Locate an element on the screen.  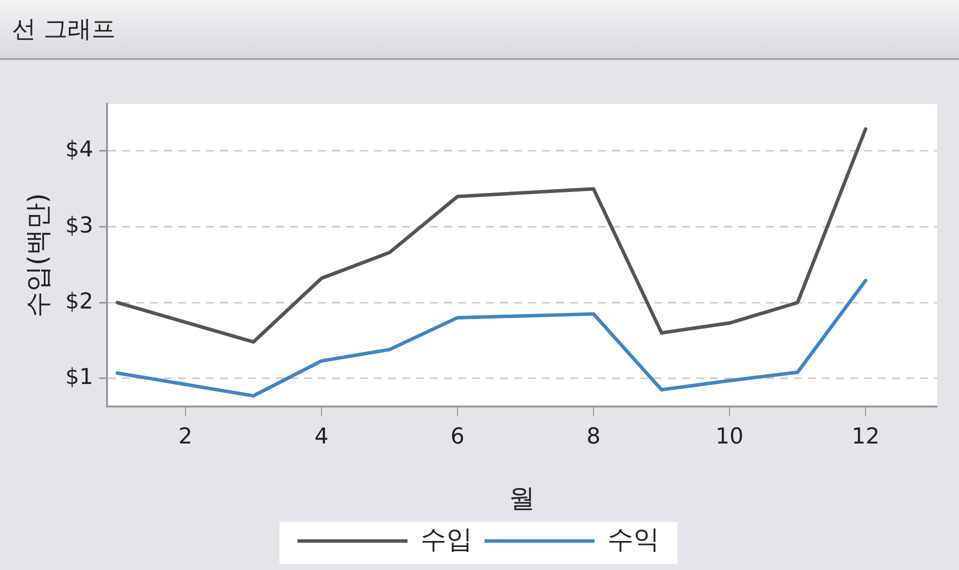
chart-title: 선 그래프 is located at coordinates (479, 30).